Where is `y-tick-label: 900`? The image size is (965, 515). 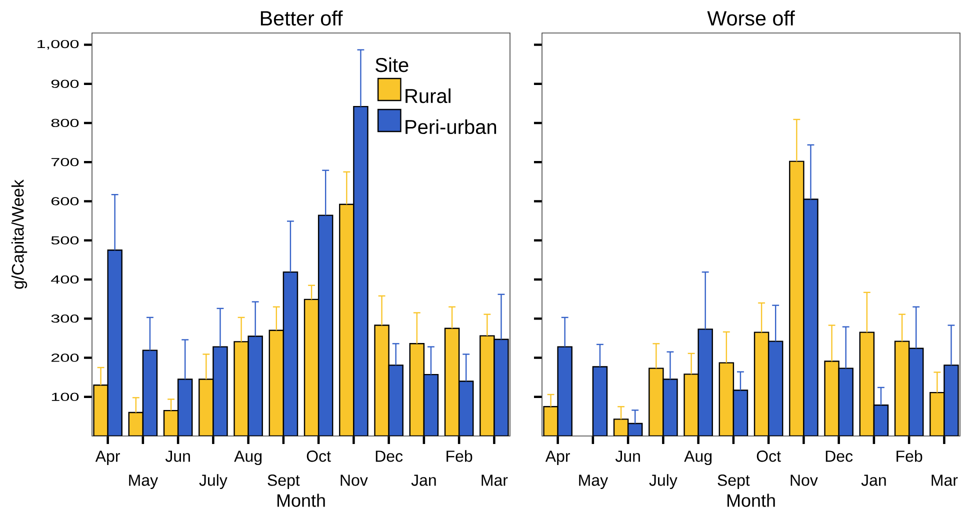
y-tick-label: 900 is located at coordinates (65, 84).